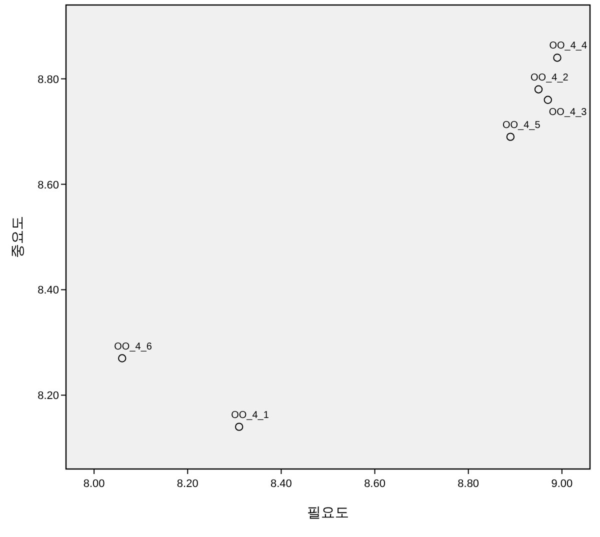 The image size is (600, 537). I want to click on x-tick-label: 8.20, so click(187, 484).